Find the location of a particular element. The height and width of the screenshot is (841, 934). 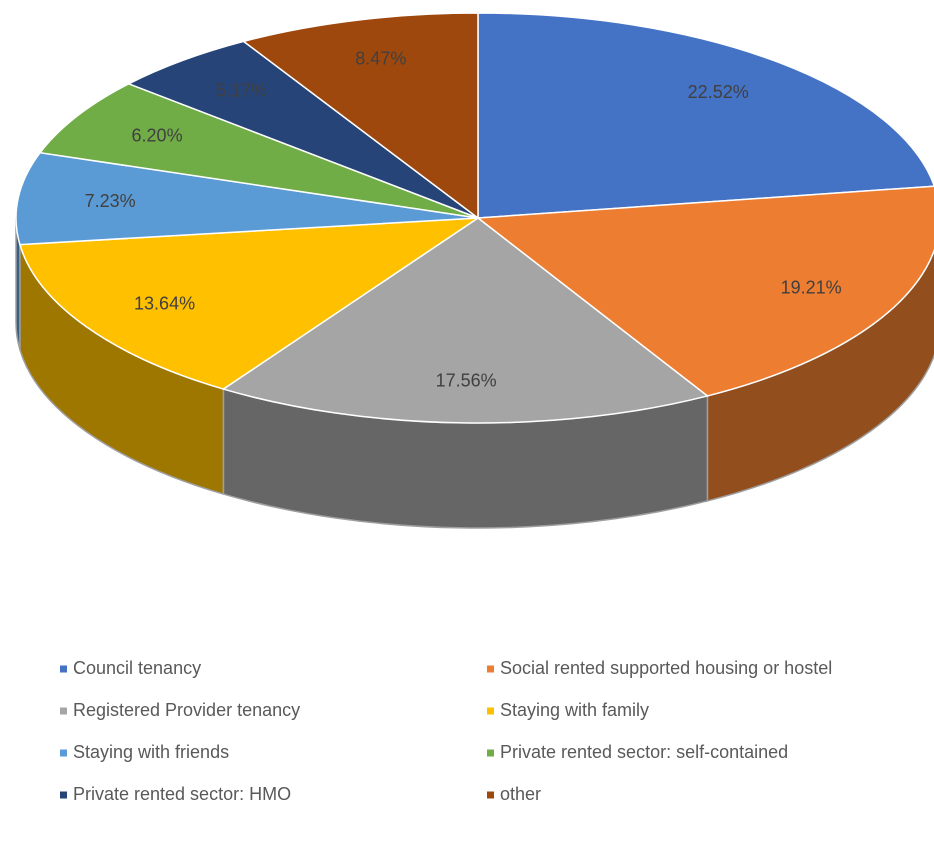

legend-label: Council tenancy is located at coordinates (137, 668).